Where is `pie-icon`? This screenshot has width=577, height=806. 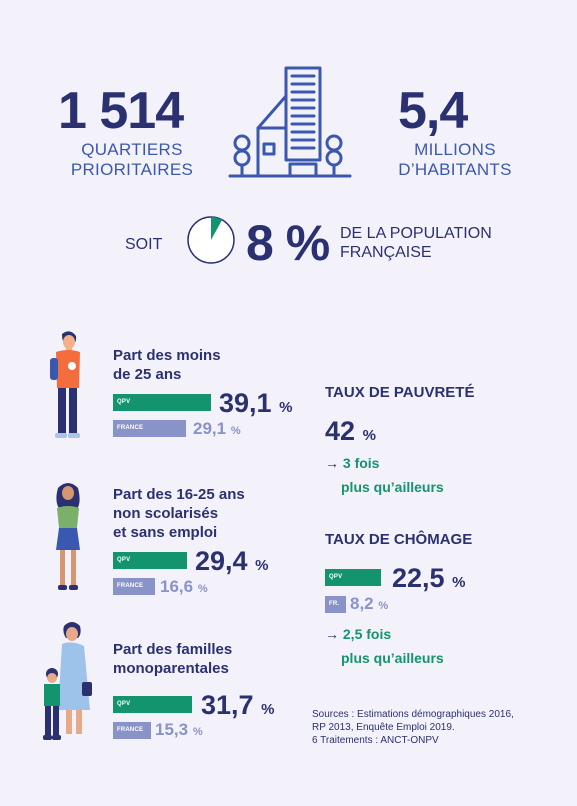
pie-icon is located at coordinates (211, 240).